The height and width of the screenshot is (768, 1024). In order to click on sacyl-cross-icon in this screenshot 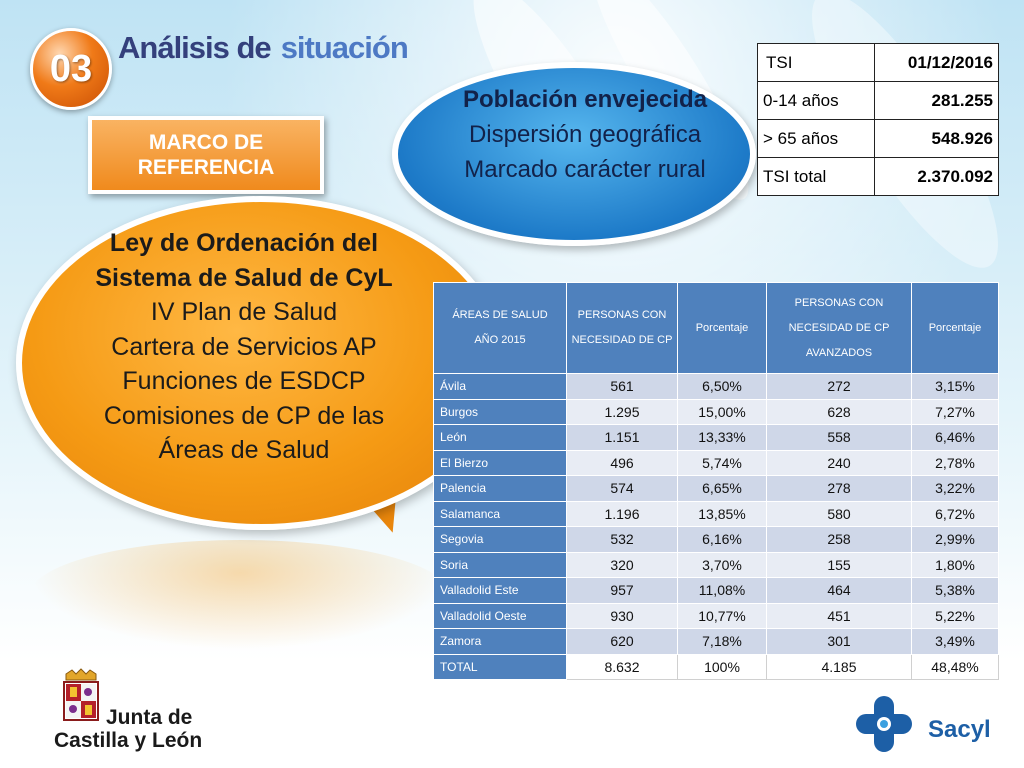, I will do `click(884, 724)`.